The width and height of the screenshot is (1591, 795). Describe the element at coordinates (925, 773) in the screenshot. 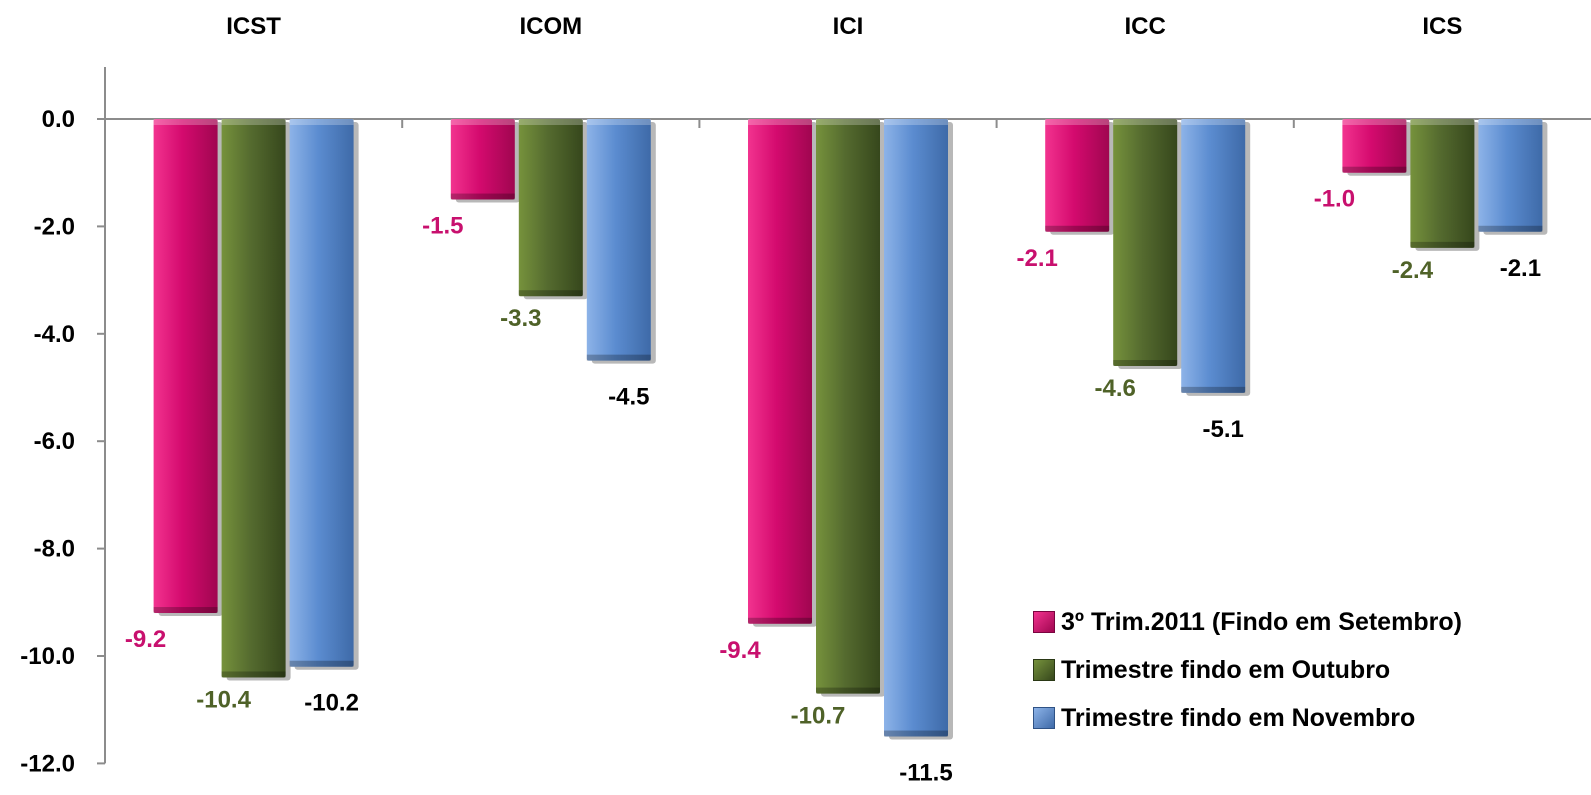

I see `value-label: -11.5` at that location.